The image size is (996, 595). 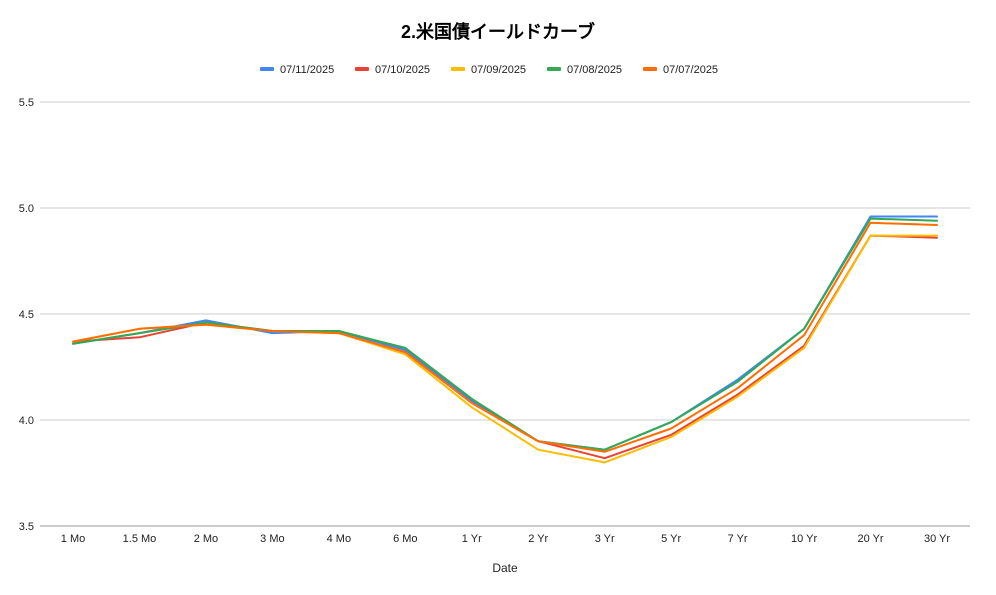 I want to click on x-tick-label: 3 Yr, so click(x=605, y=539).